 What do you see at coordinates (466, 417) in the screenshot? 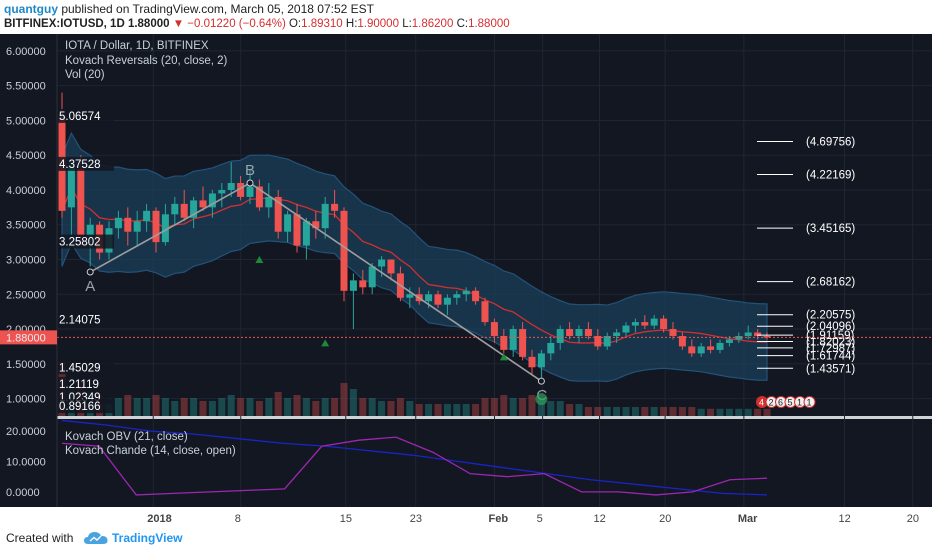
I see `pane-divider` at bounding box center [466, 417].